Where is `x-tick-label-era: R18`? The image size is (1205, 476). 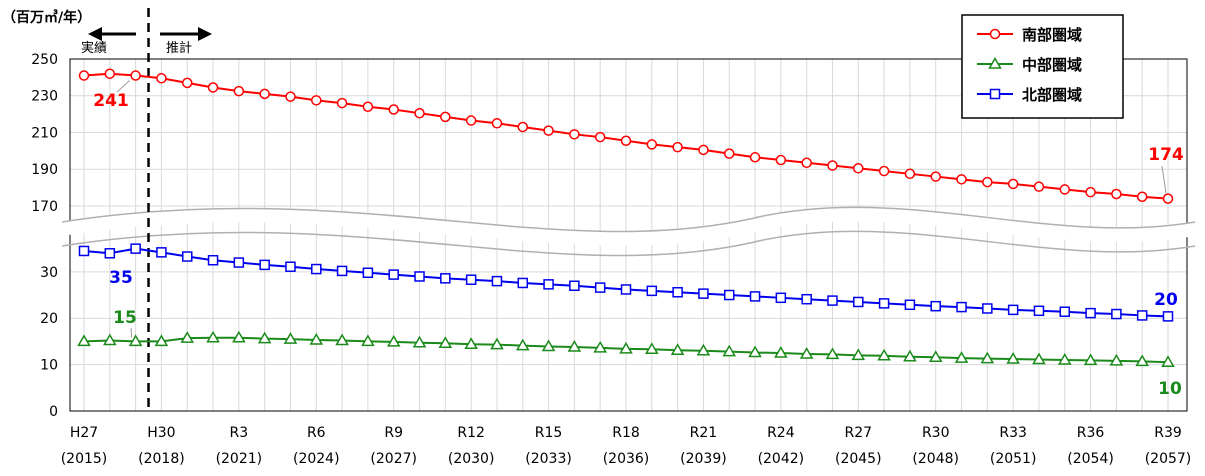 x-tick-label-era: R18 is located at coordinates (626, 433).